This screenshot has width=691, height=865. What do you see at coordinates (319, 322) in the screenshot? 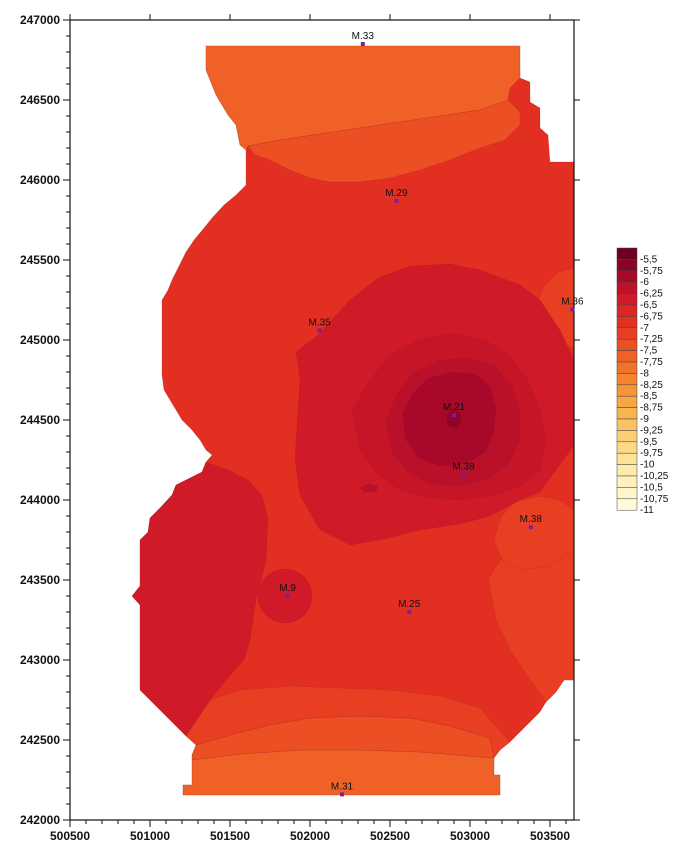
I see `station-label: M.35` at bounding box center [319, 322].